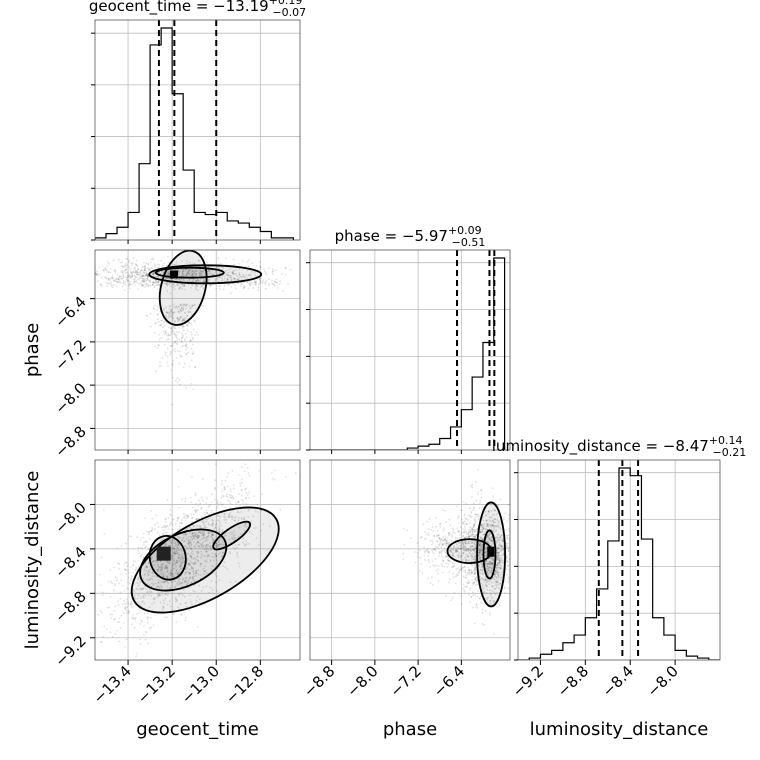 This screenshot has width=760, height=760. What do you see at coordinates (194, 133) in the screenshot?
I see `histogram-step-geocent_time` at bounding box center [194, 133].